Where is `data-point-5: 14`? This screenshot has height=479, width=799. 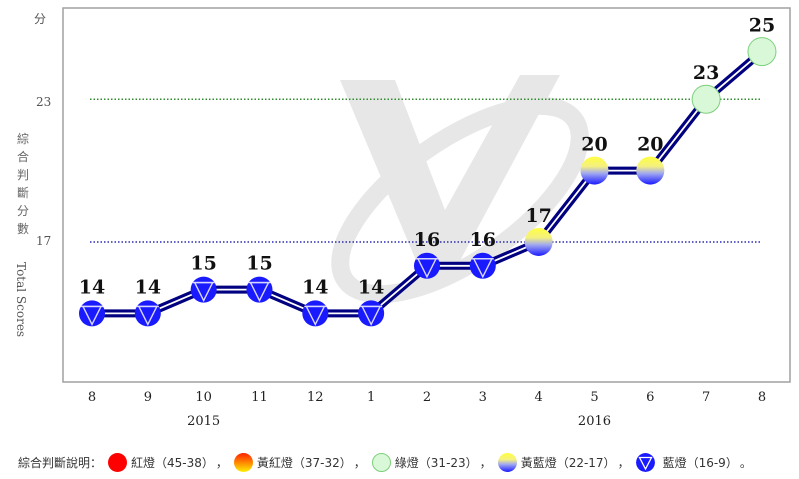
data-point-5: 14 is located at coordinates (371, 301).